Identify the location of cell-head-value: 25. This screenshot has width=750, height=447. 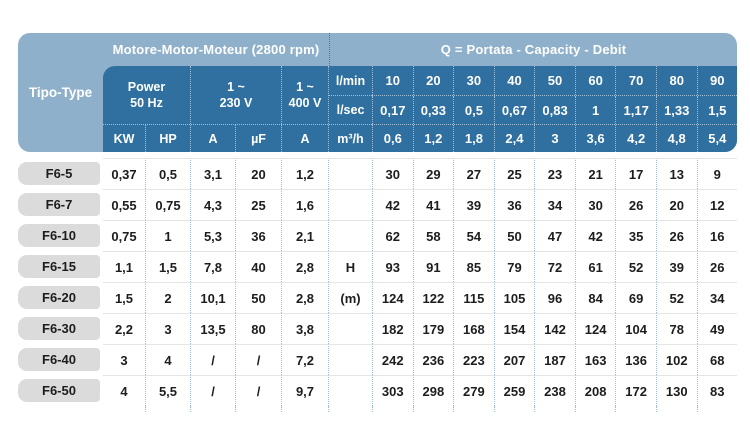
(514, 173).